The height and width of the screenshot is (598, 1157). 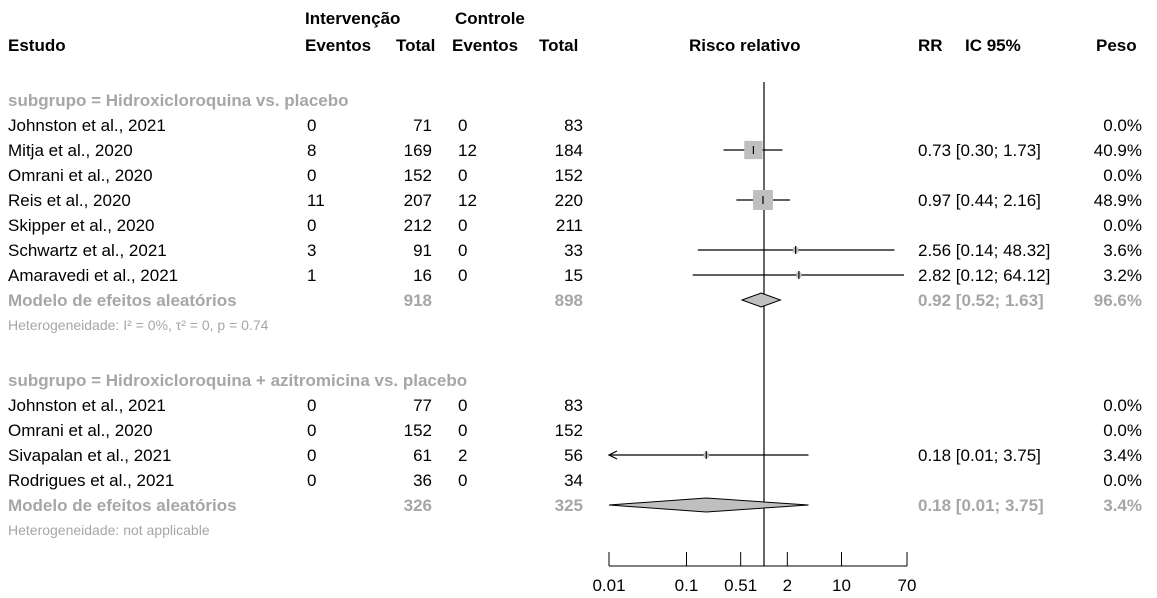 I want to click on x-tick-label: 0.51, so click(x=740, y=585).